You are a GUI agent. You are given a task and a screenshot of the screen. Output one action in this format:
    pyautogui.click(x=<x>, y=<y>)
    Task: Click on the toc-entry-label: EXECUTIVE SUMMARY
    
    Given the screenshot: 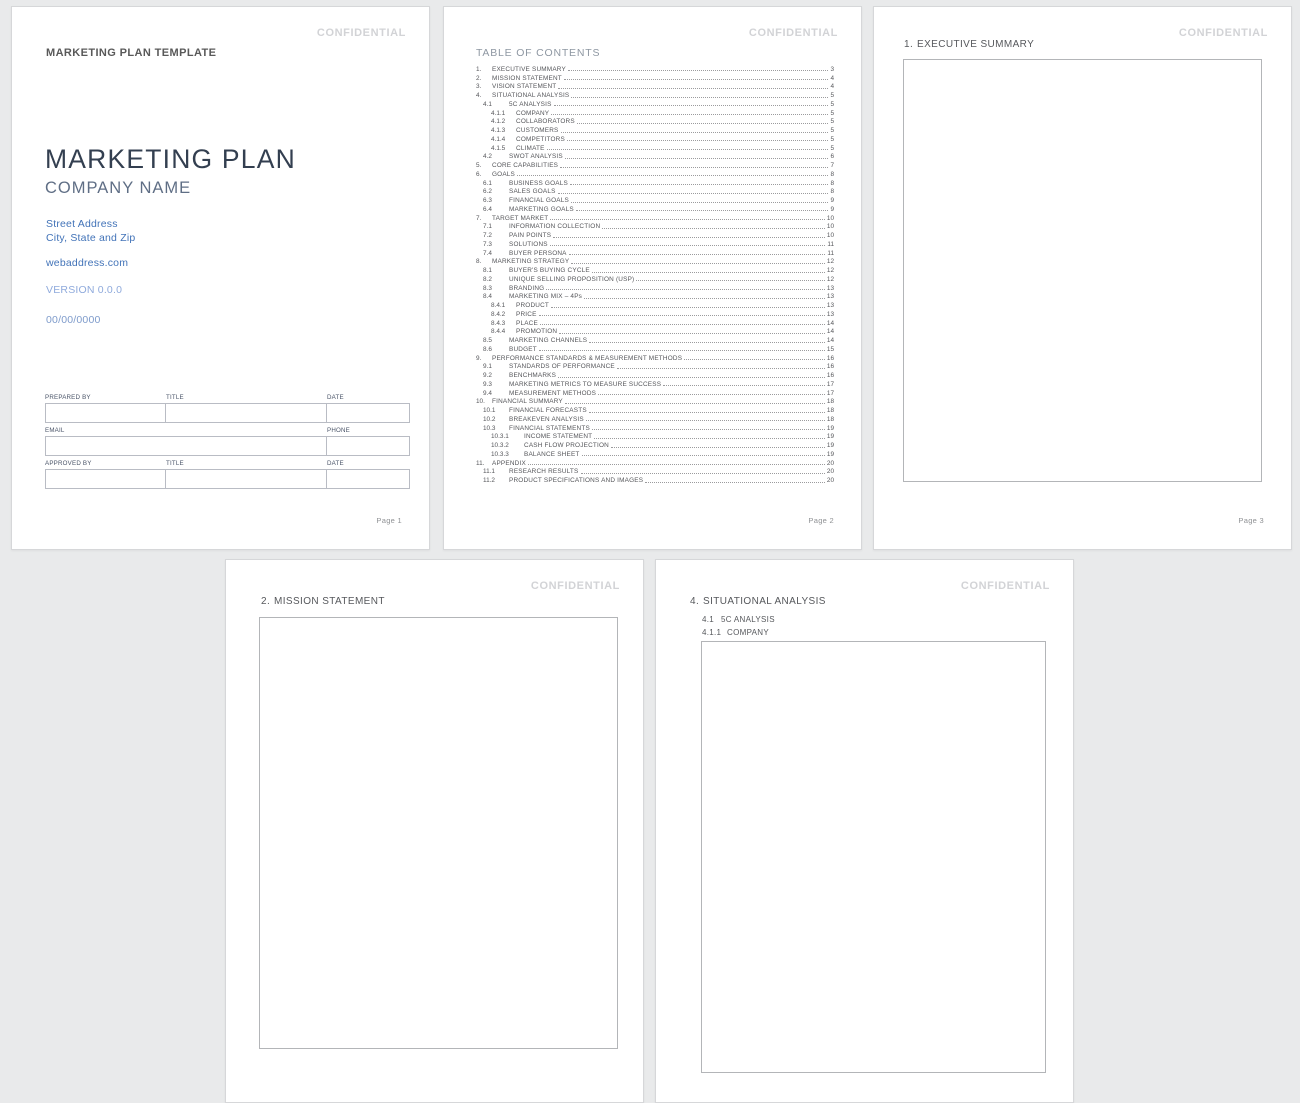 What is the action you would take?
    pyautogui.click(x=529, y=69)
    